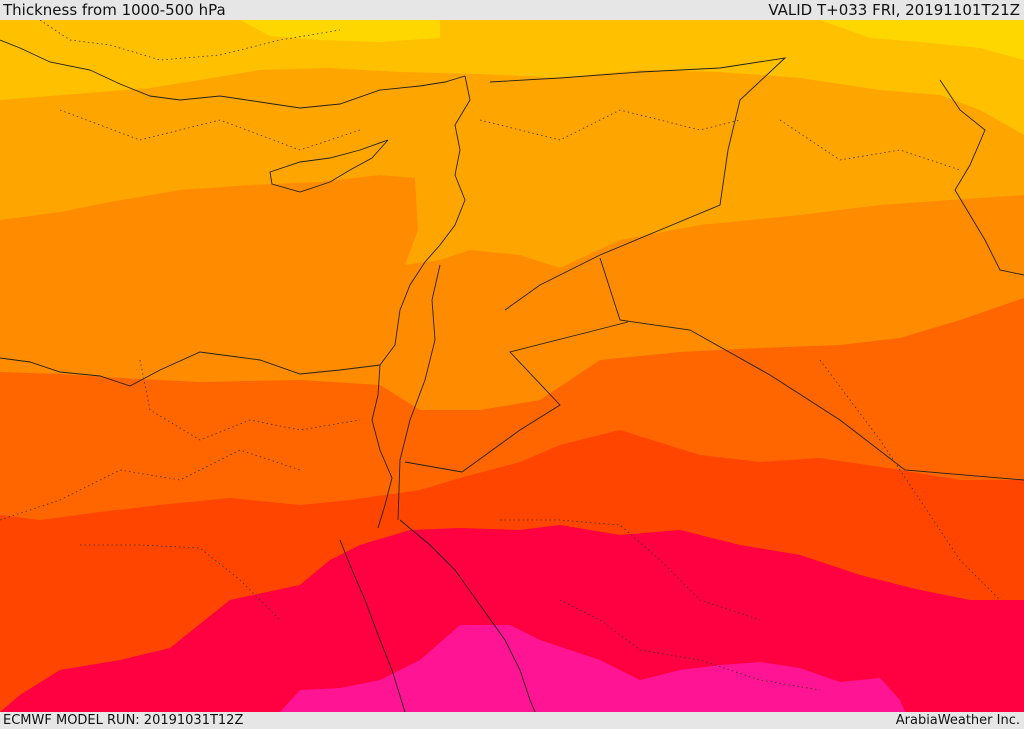 The height and width of the screenshot is (729, 1024). What do you see at coordinates (467, 615) in the screenshot?
I see `coastline-red-sea-east` at bounding box center [467, 615].